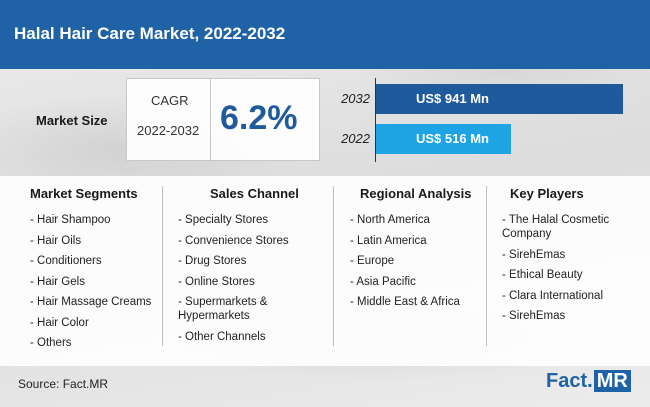 This screenshot has width=650, height=407. What do you see at coordinates (542, 275) in the screenshot?
I see `list-item: - Ethical Beauty` at bounding box center [542, 275].